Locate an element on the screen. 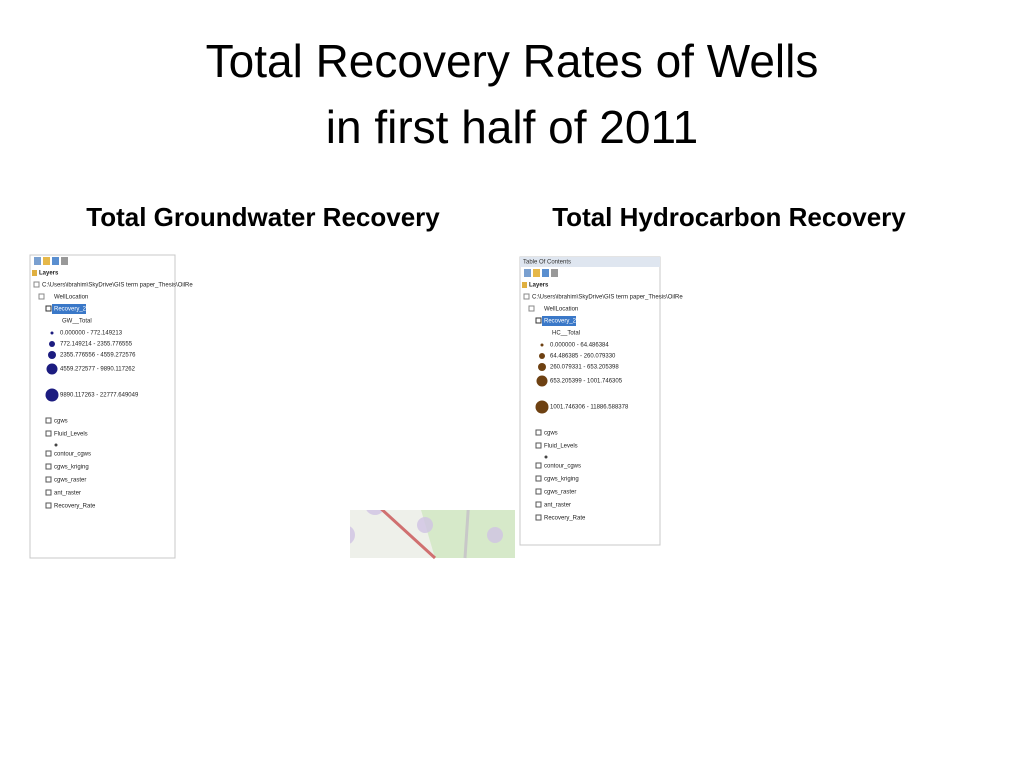 The image size is (1024, 768). toc-panel is located at coordinates (102, 406).